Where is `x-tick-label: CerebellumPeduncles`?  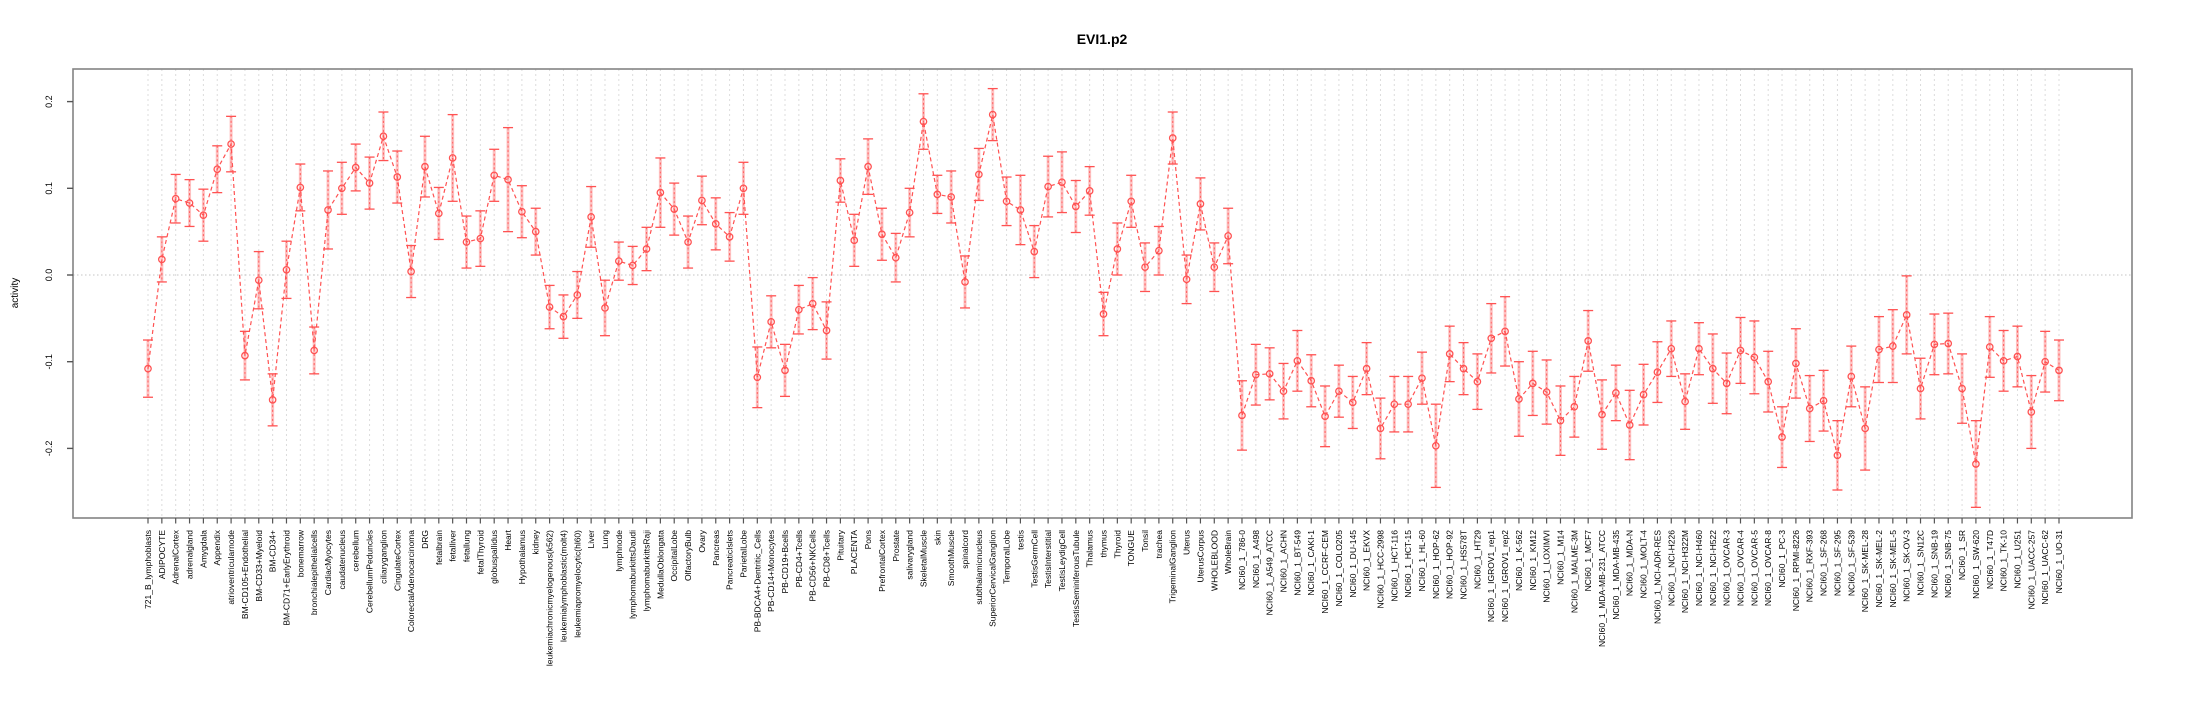
x-tick-label: CerebellumPeduncles is located at coordinates (370, 571).